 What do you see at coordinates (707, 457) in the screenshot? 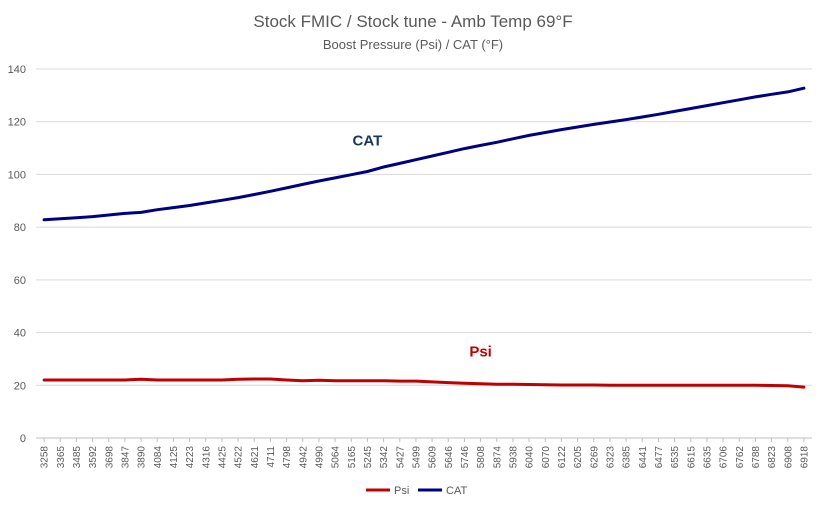
I see `x-tick-label: 6635` at bounding box center [707, 457].